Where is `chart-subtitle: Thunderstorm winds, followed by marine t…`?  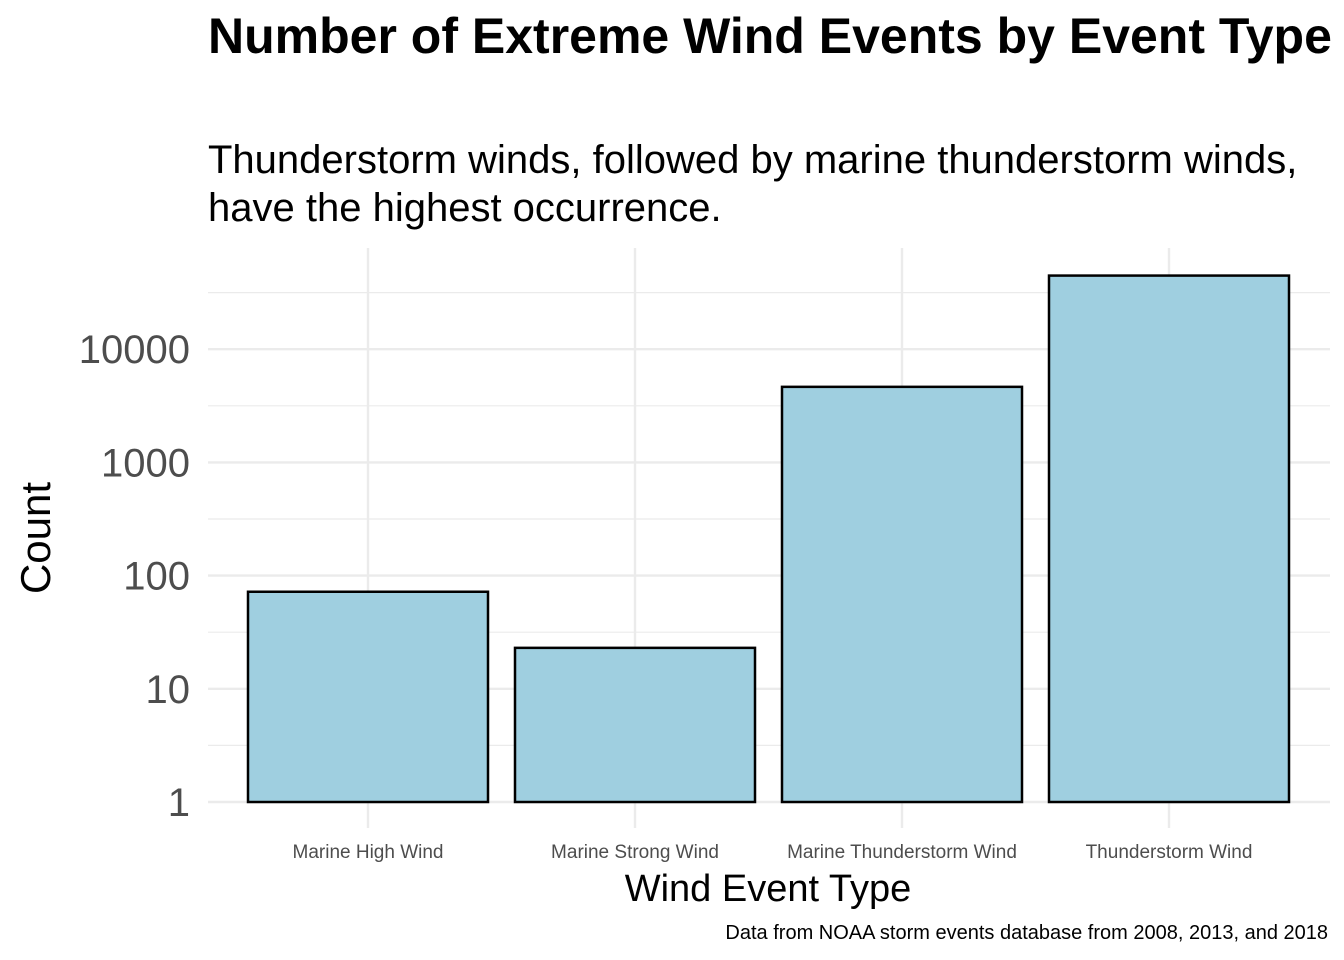 chart-subtitle: Thunderstorm winds, followed by marine t… is located at coordinates (753, 184).